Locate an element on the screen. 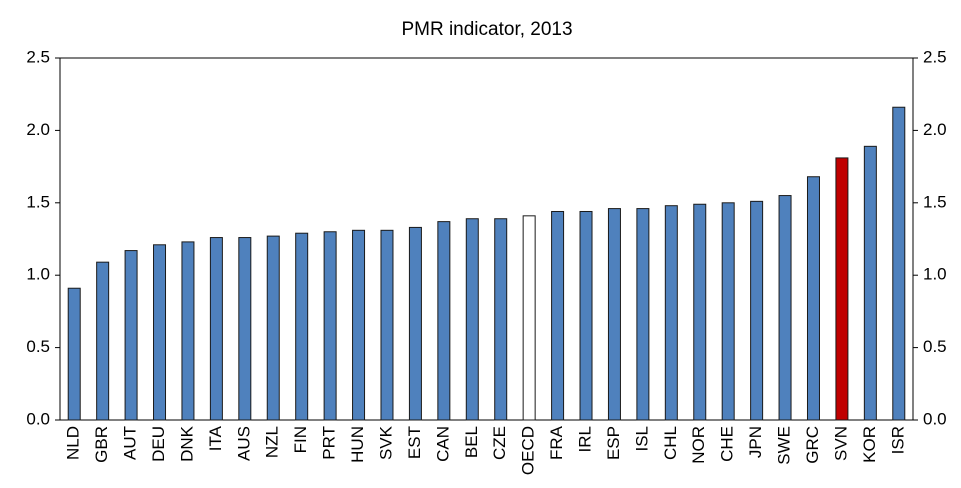 Image resolution: width=961 pixels, height=488 pixels. y2-tick-label: 1.0 is located at coordinates (935, 274).